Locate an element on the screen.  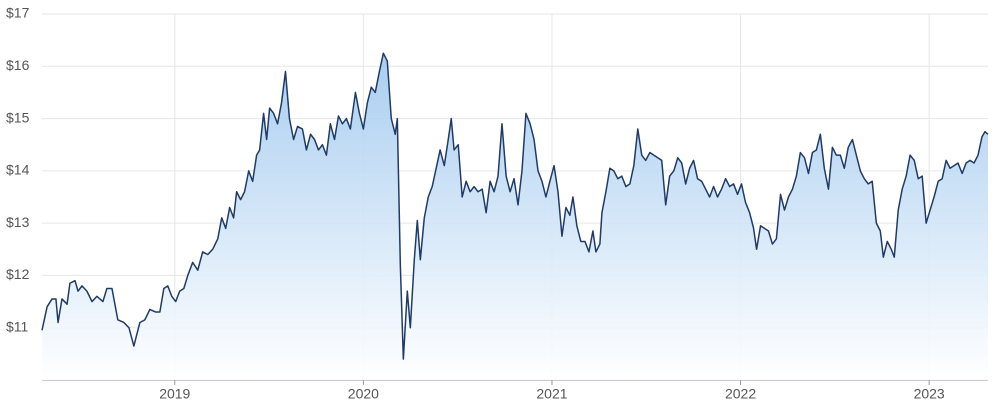
y-tick-label: $15 is located at coordinates (18, 117).